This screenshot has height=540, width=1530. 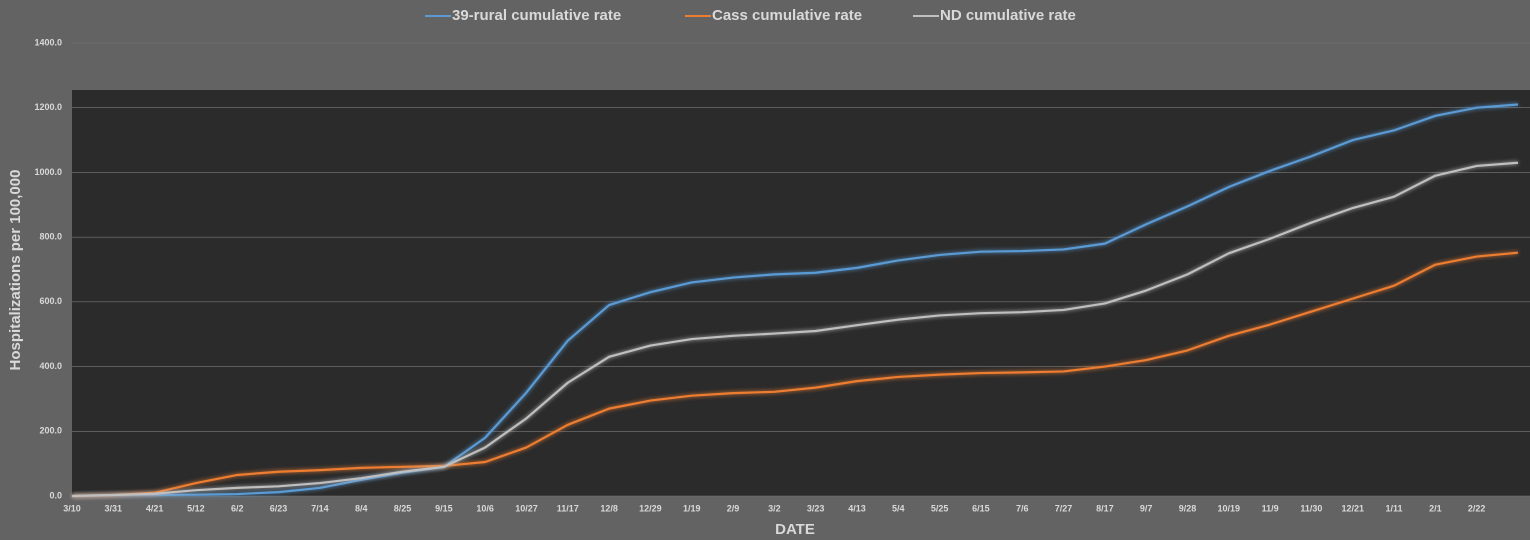 I want to click on y-tick-label: 200.0, so click(x=50, y=431).